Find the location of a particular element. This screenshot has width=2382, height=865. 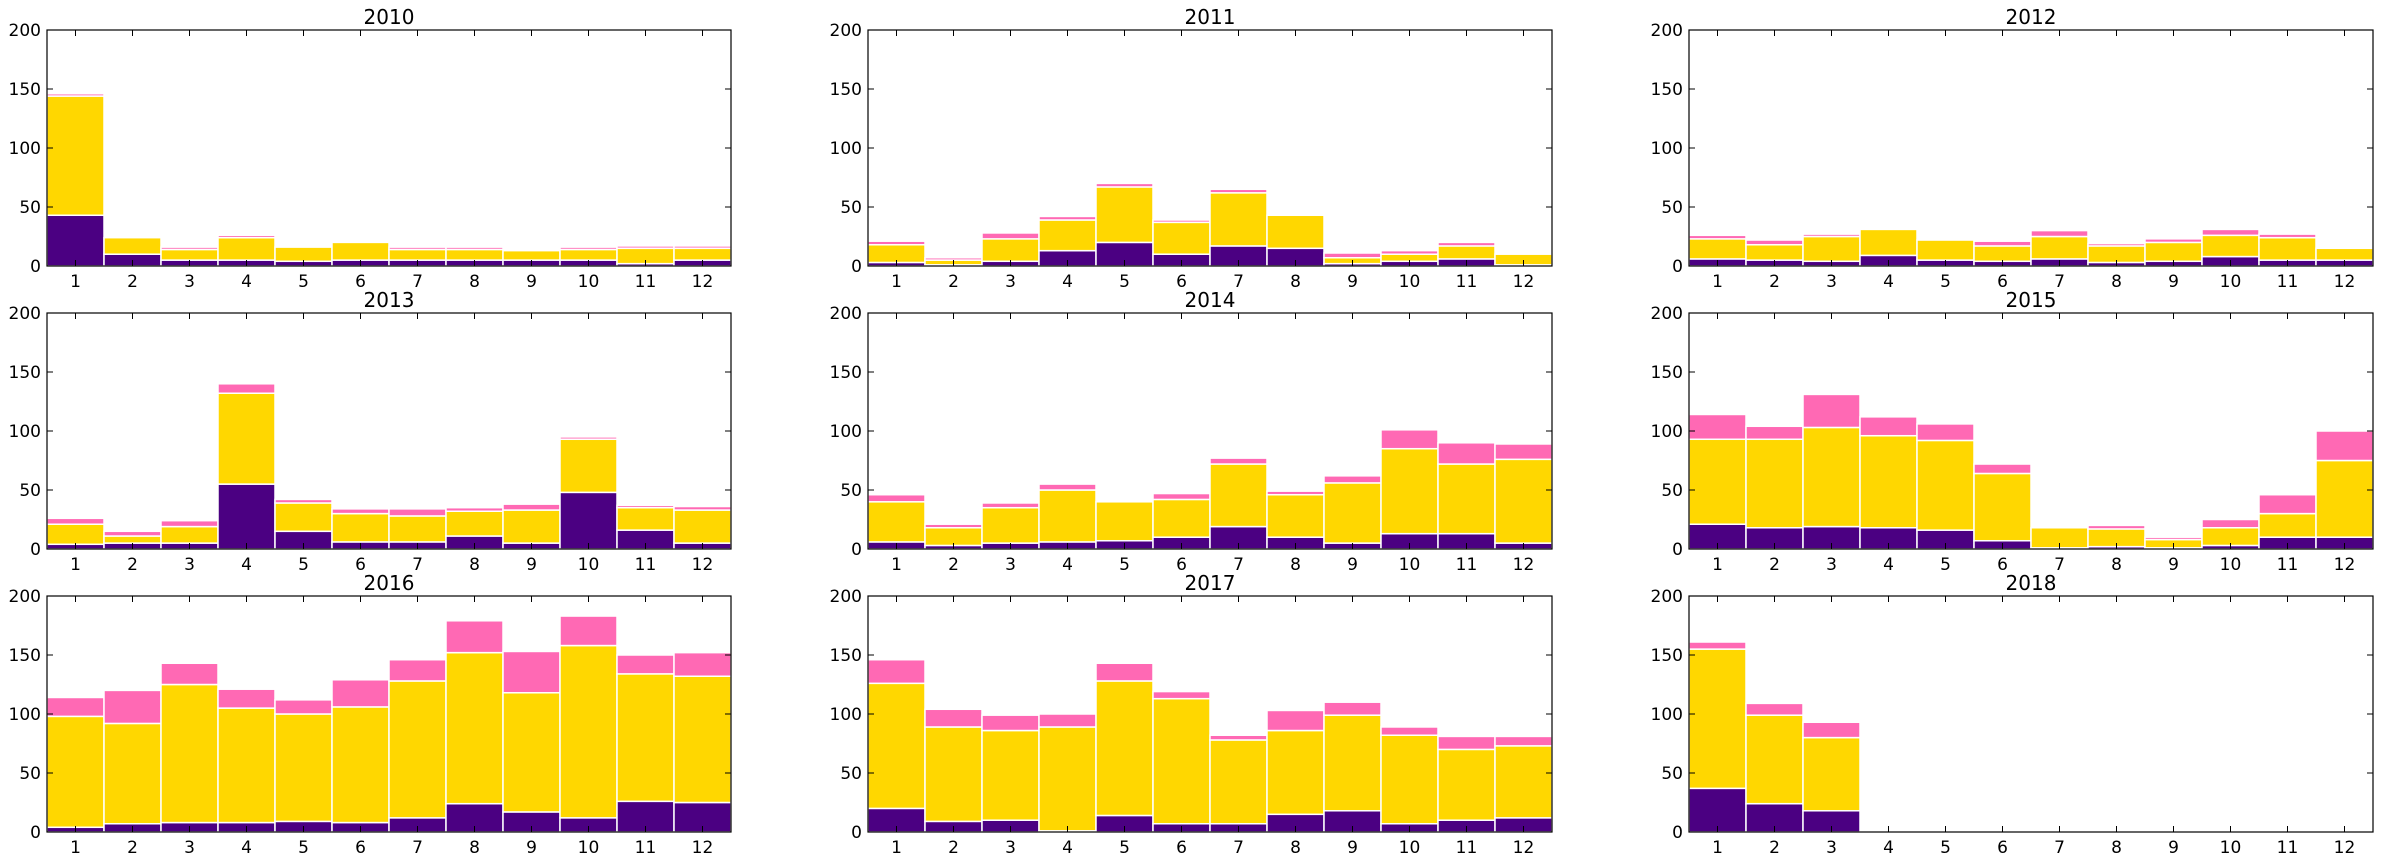

xtick-label: 12 is located at coordinates (1524, 565).